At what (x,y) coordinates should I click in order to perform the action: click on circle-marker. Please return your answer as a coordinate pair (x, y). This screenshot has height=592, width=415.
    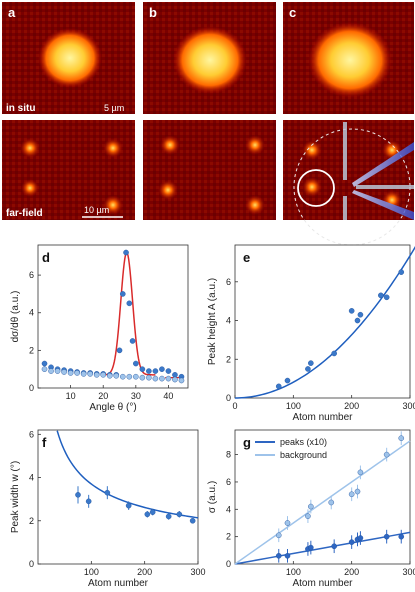
    Looking at the image, I should click on (316, 188).